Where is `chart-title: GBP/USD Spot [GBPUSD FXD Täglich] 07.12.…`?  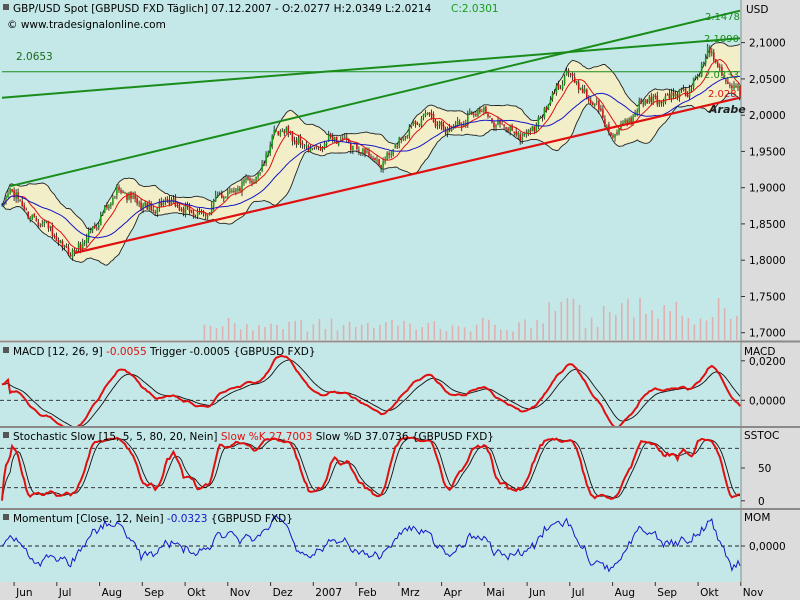 chart-title: GBP/USD Spot [GBPUSD FXD Täglich] 07.12.… is located at coordinates (222, 9).